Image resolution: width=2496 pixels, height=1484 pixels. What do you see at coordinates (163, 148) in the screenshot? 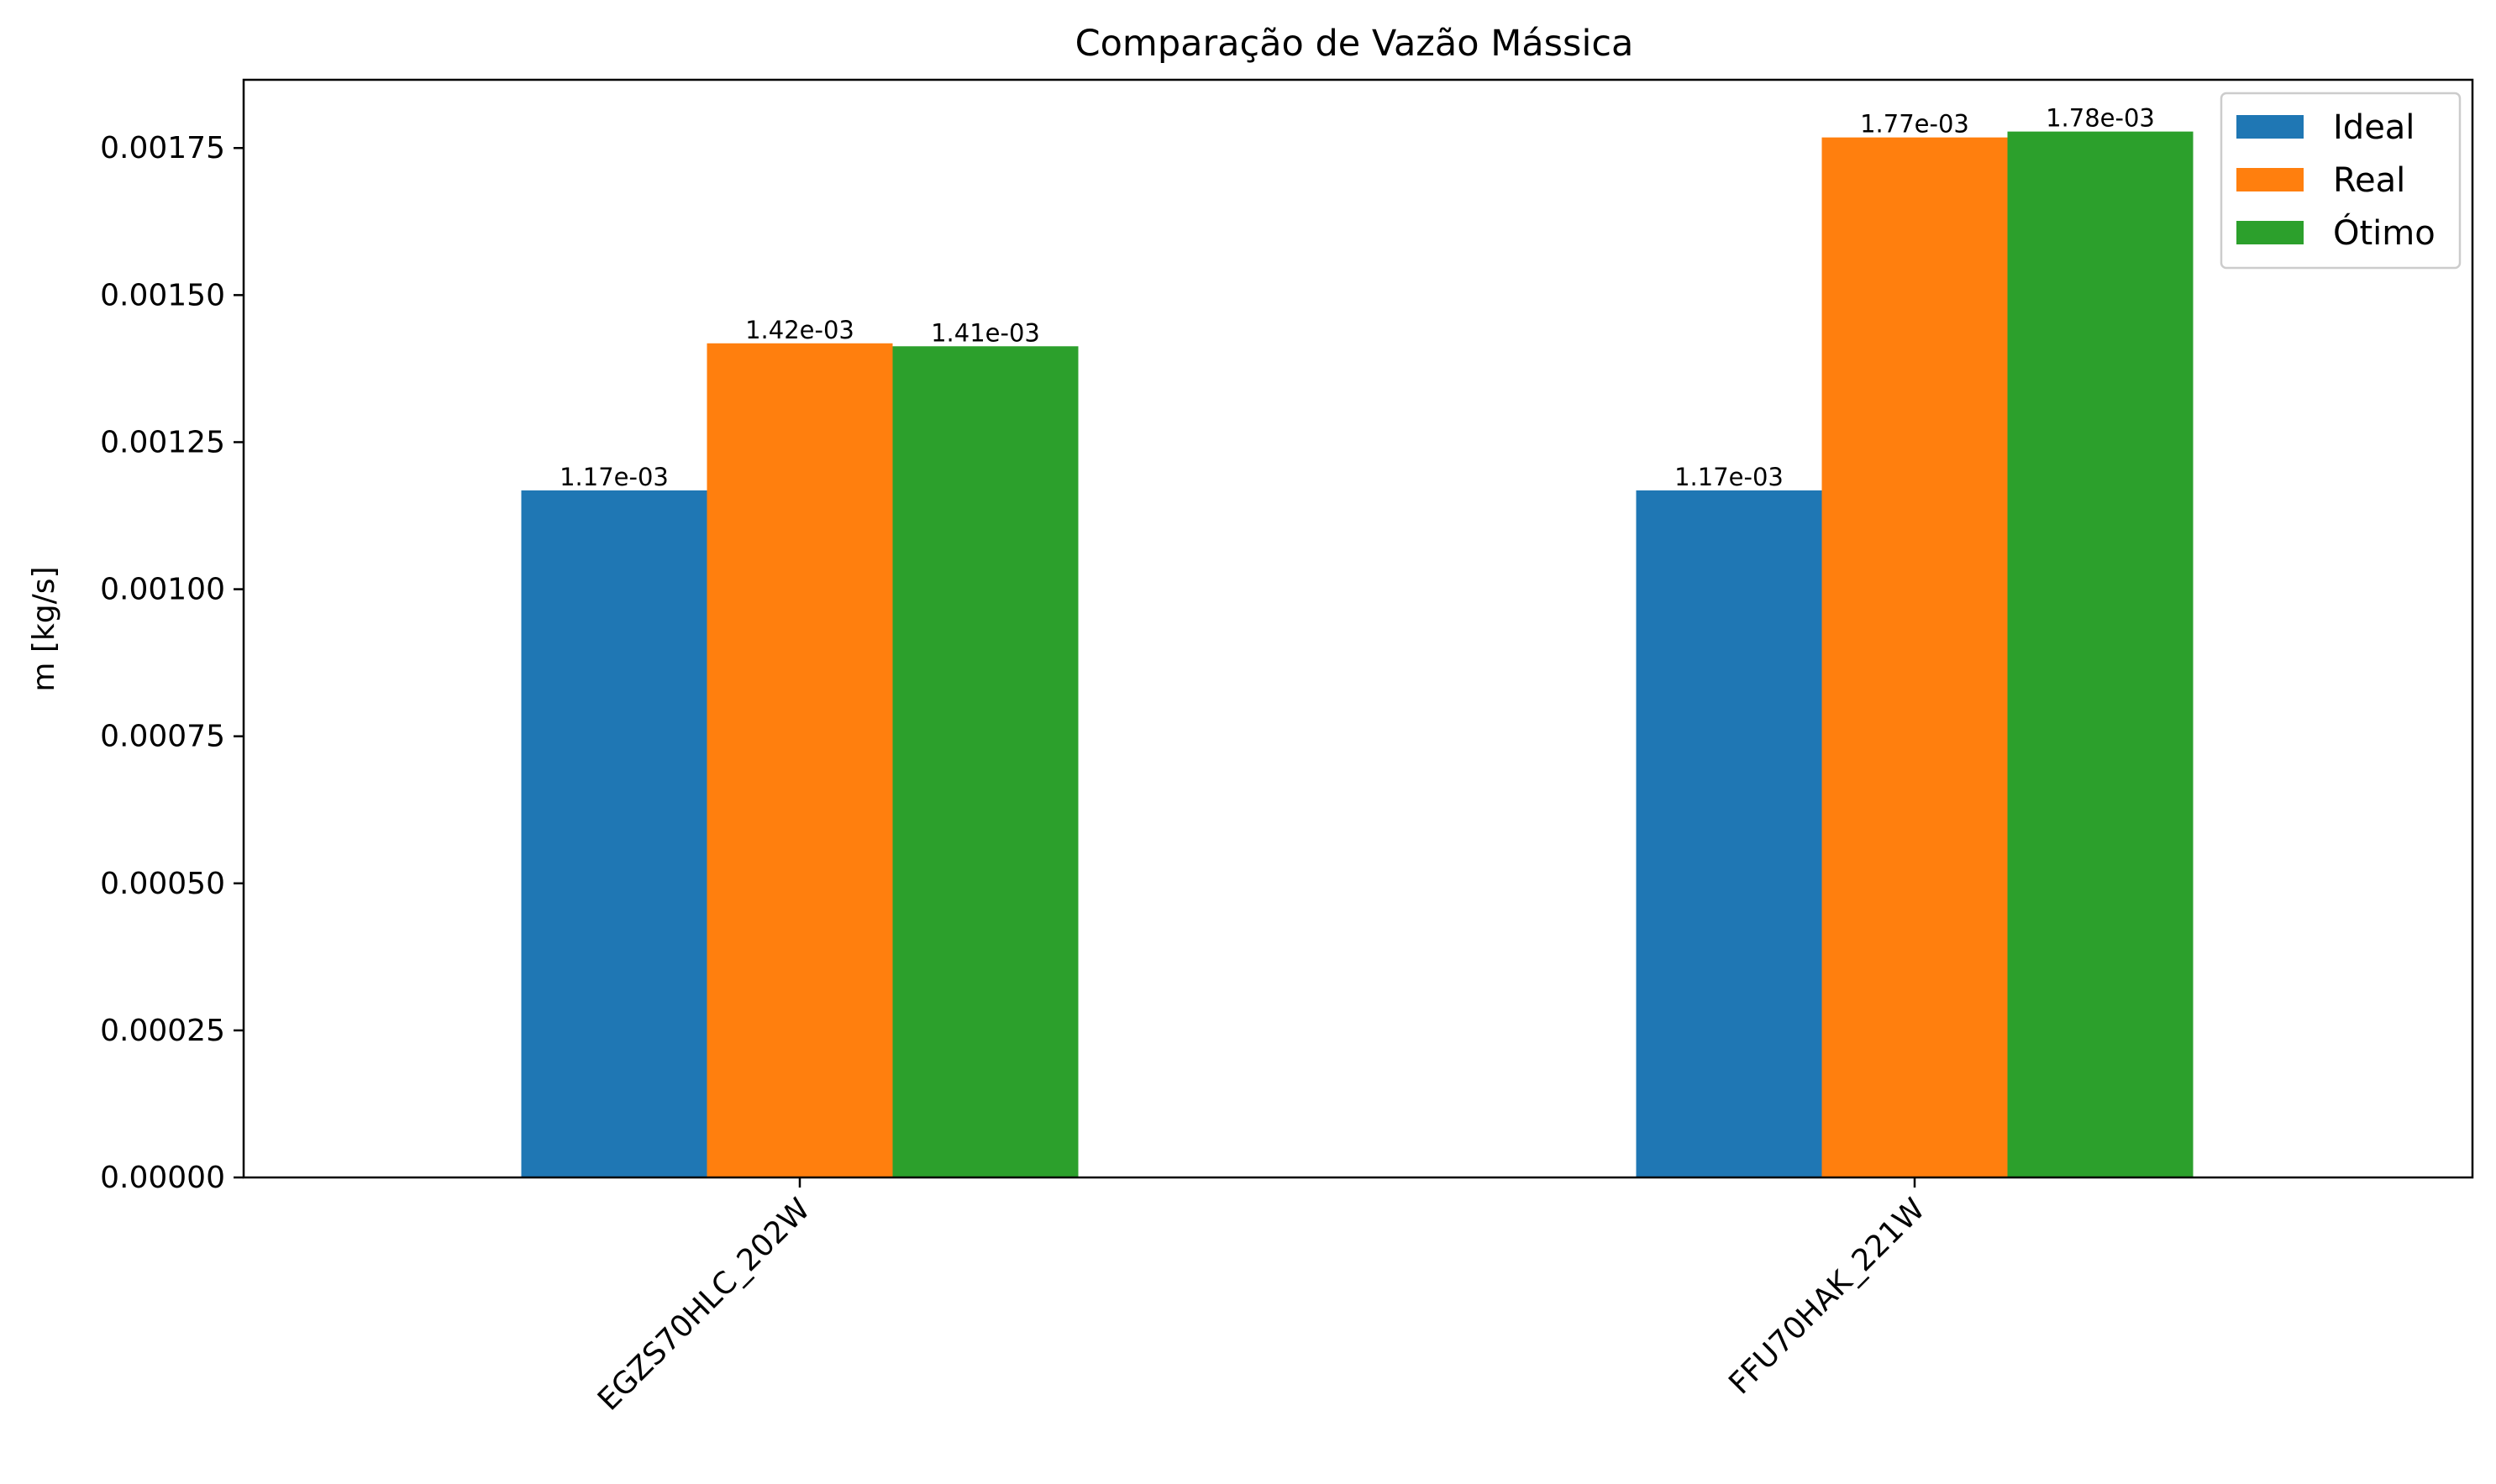
I see `y-tick-label: 0.00175` at bounding box center [163, 148].